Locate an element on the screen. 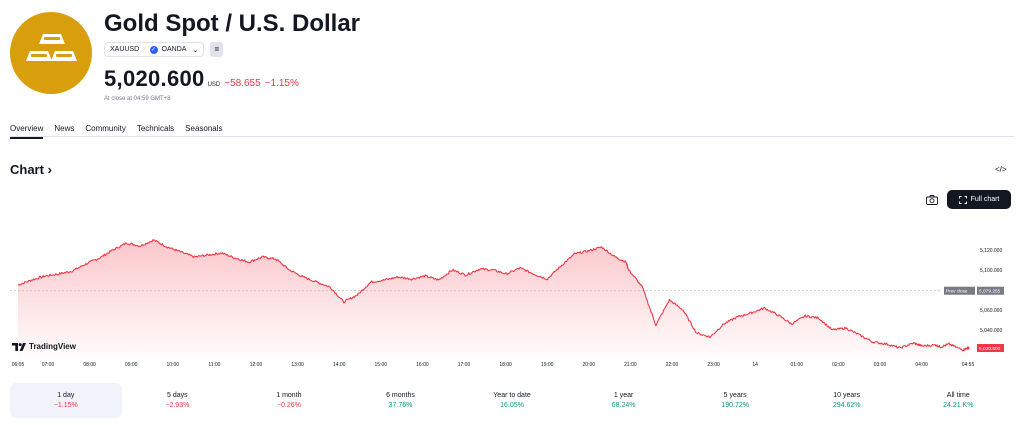  last-price: 5,020.600 is located at coordinates (154, 78).